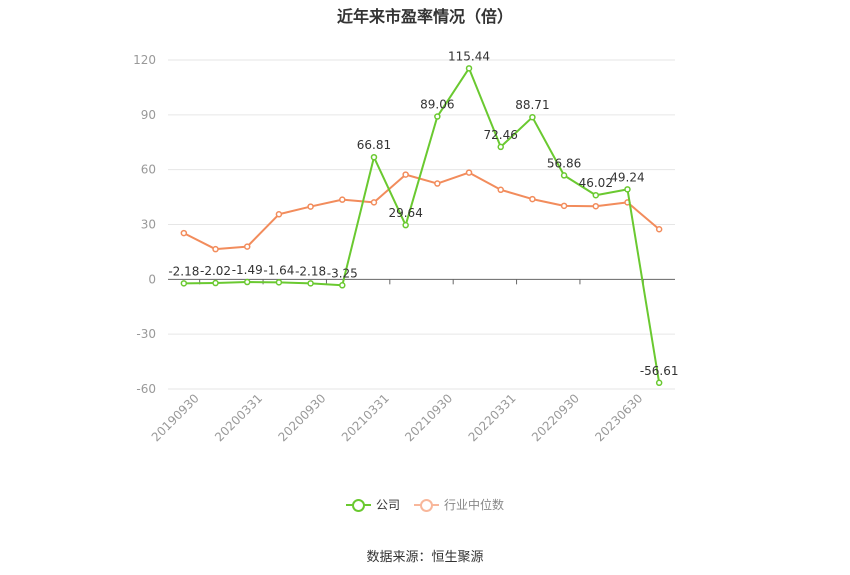  I want to click on series-industry-line, so click(421, 211).